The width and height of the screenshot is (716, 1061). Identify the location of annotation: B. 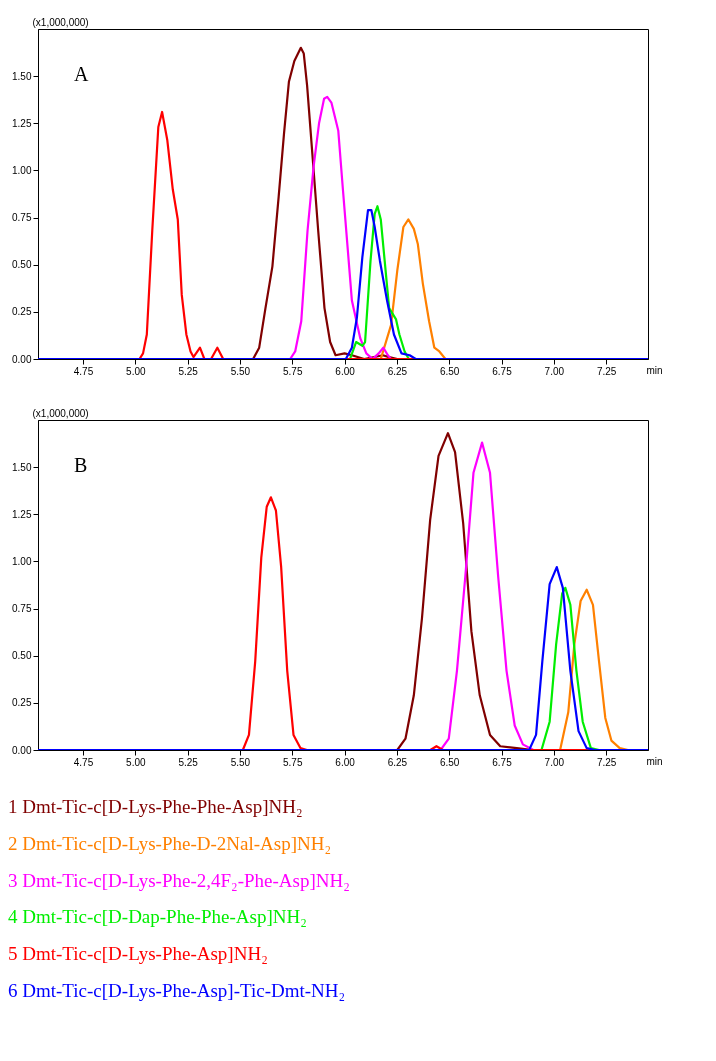
(81, 465).